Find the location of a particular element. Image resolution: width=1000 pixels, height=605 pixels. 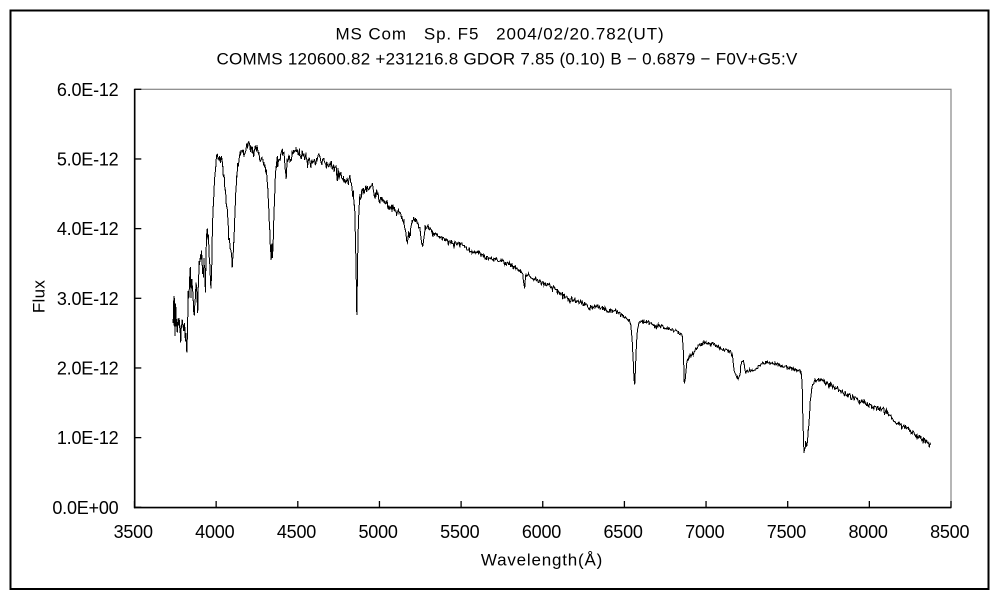

svg-text: 4000 is located at coordinates (214, 532).